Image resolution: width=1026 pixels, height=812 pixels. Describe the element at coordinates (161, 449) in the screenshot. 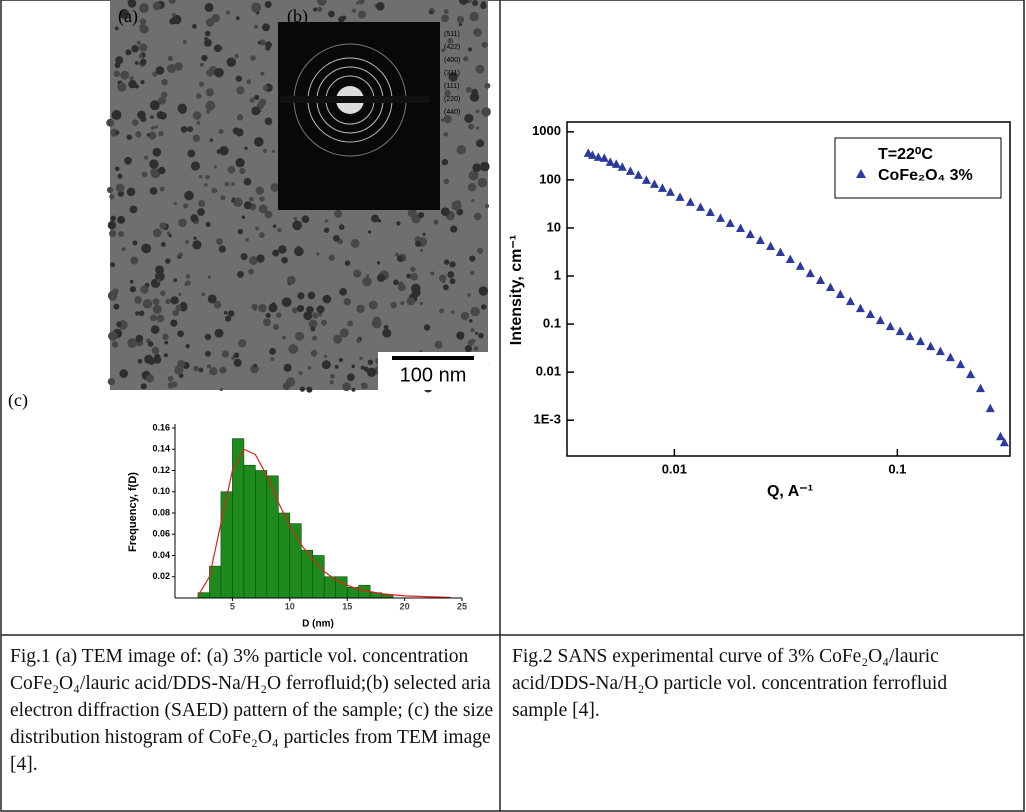

I see `y-tick-label: 0.14` at that location.